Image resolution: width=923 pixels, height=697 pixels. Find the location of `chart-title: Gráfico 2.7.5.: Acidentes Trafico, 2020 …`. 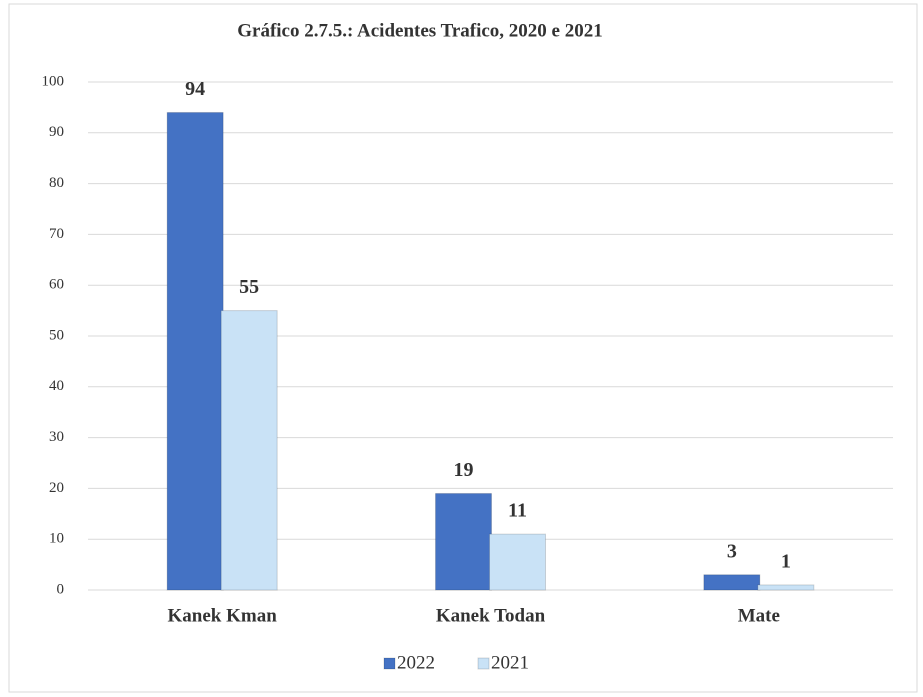

chart-title: Gráfico 2.7.5.: Acidentes Trafico, 2020 … is located at coordinates (420, 30).